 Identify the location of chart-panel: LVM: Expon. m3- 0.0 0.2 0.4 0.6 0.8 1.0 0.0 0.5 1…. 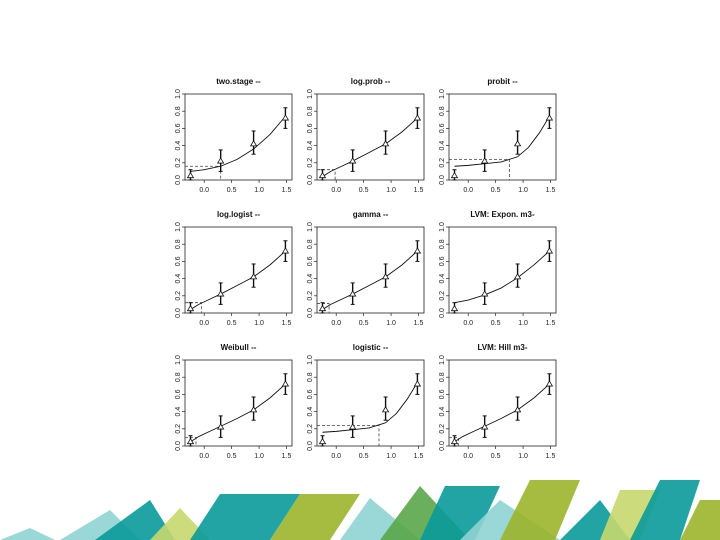
(495, 267).